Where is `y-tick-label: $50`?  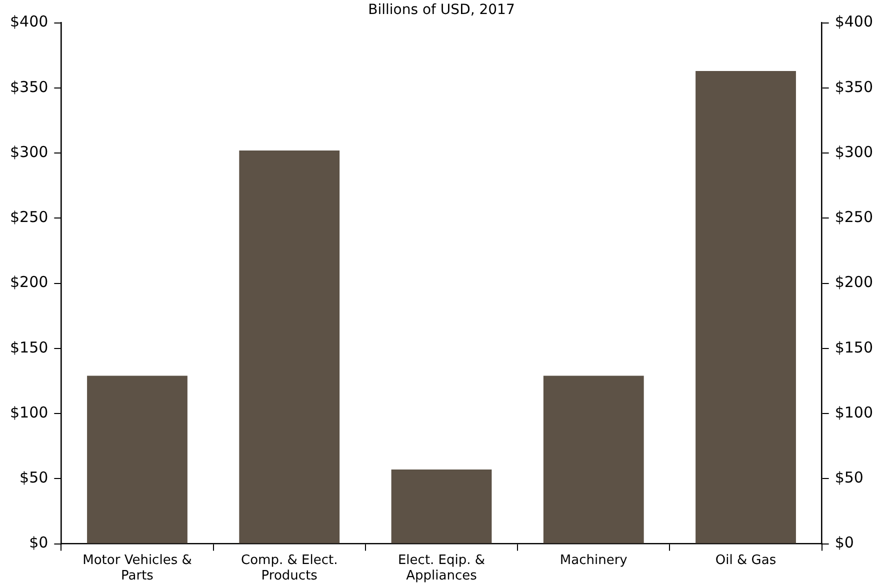 y-tick-label: $50 is located at coordinates (34, 477).